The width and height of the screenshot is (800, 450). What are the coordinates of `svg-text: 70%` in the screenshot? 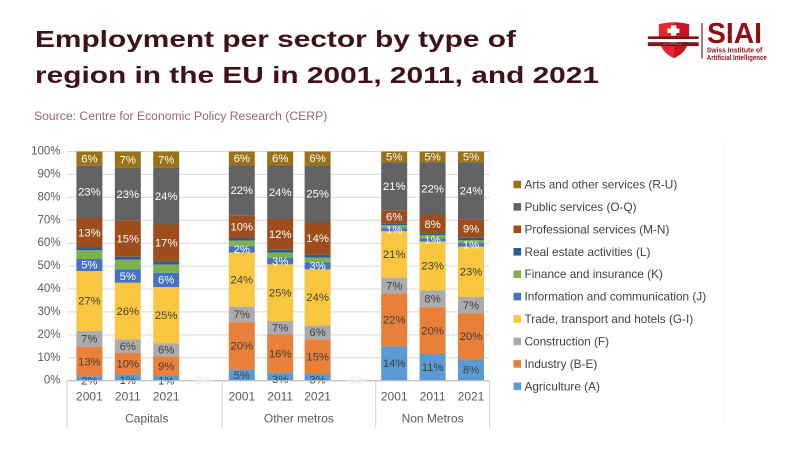 It's located at (48, 220).